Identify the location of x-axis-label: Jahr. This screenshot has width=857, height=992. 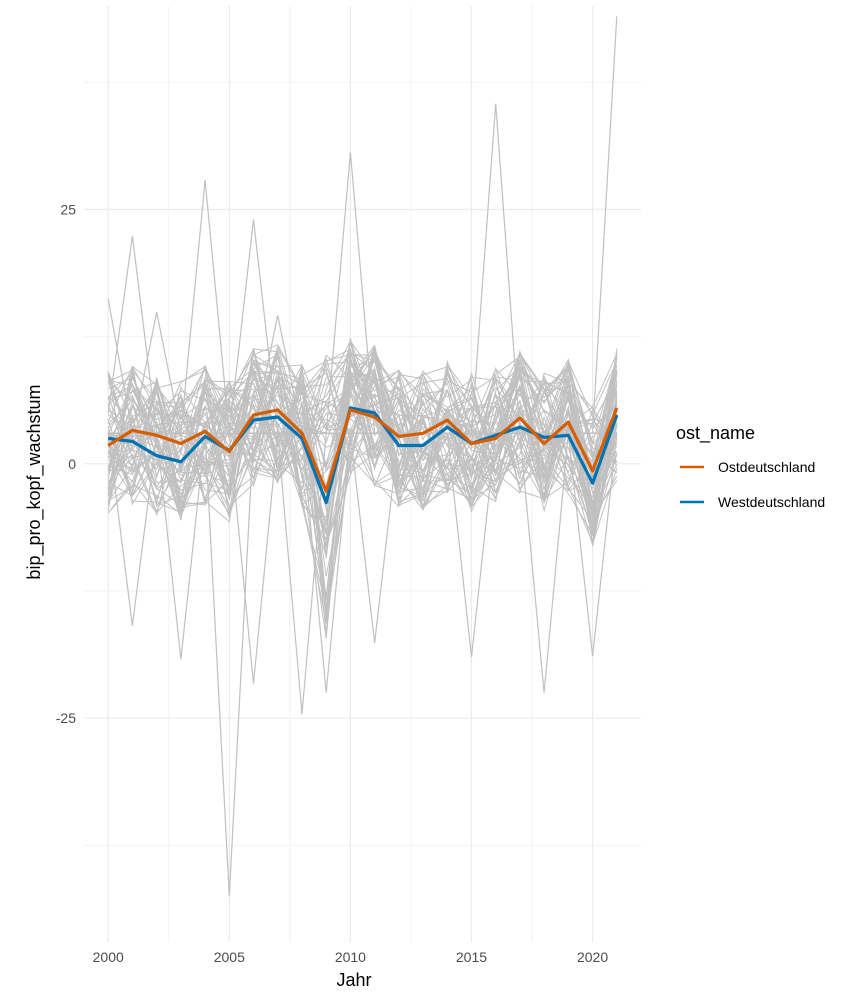
(353, 980).